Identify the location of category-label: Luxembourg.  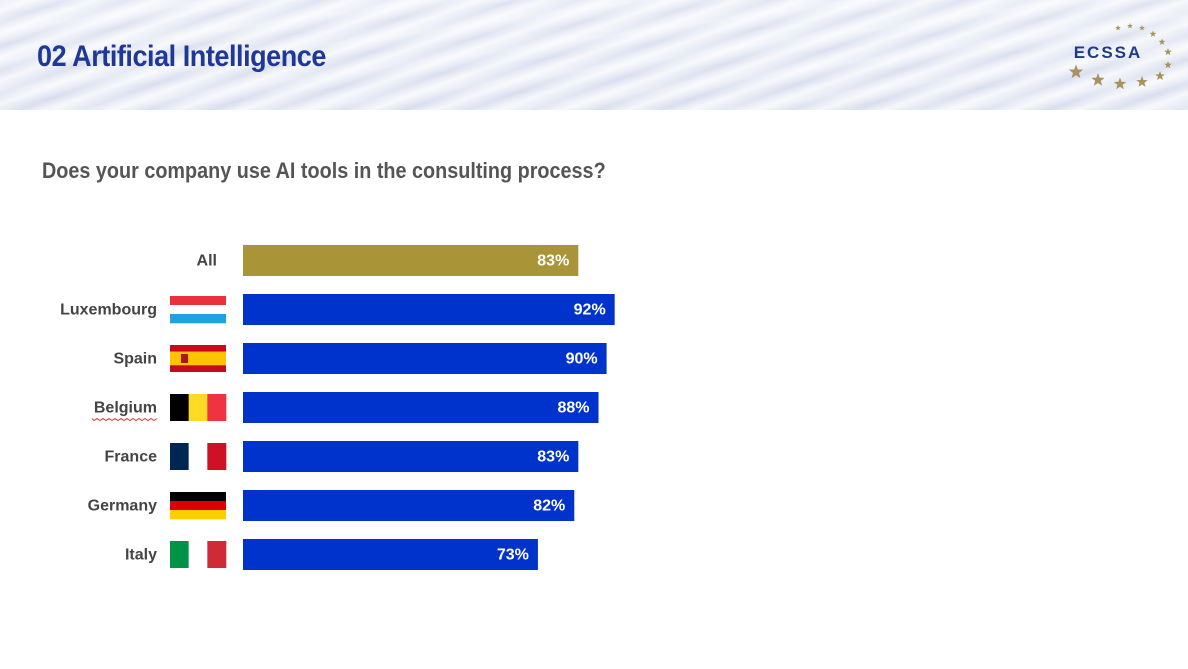
(108, 310).